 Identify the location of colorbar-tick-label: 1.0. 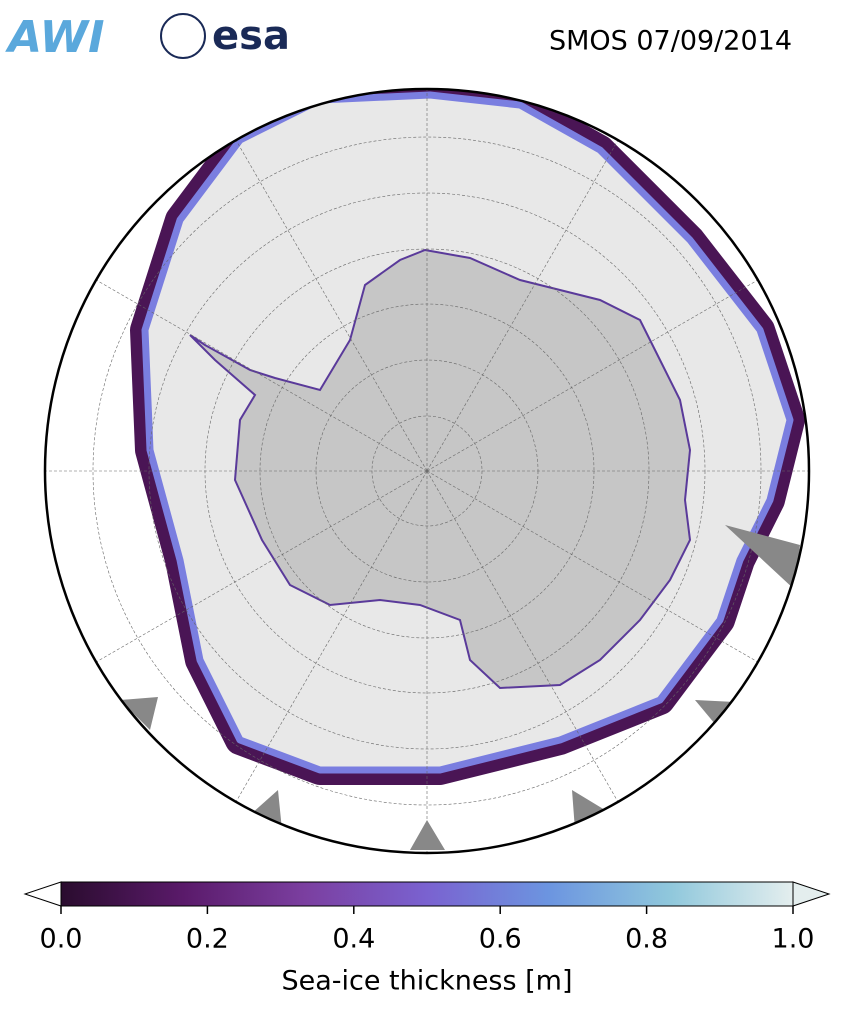
(793, 939).